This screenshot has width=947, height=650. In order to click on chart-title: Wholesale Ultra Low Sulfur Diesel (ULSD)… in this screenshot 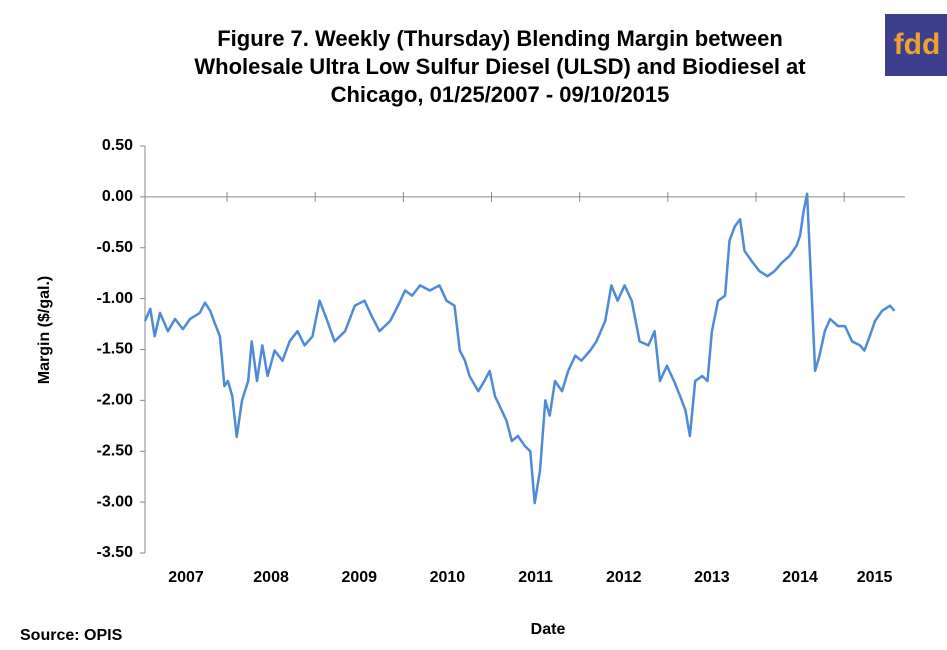, I will do `click(500, 66)`.